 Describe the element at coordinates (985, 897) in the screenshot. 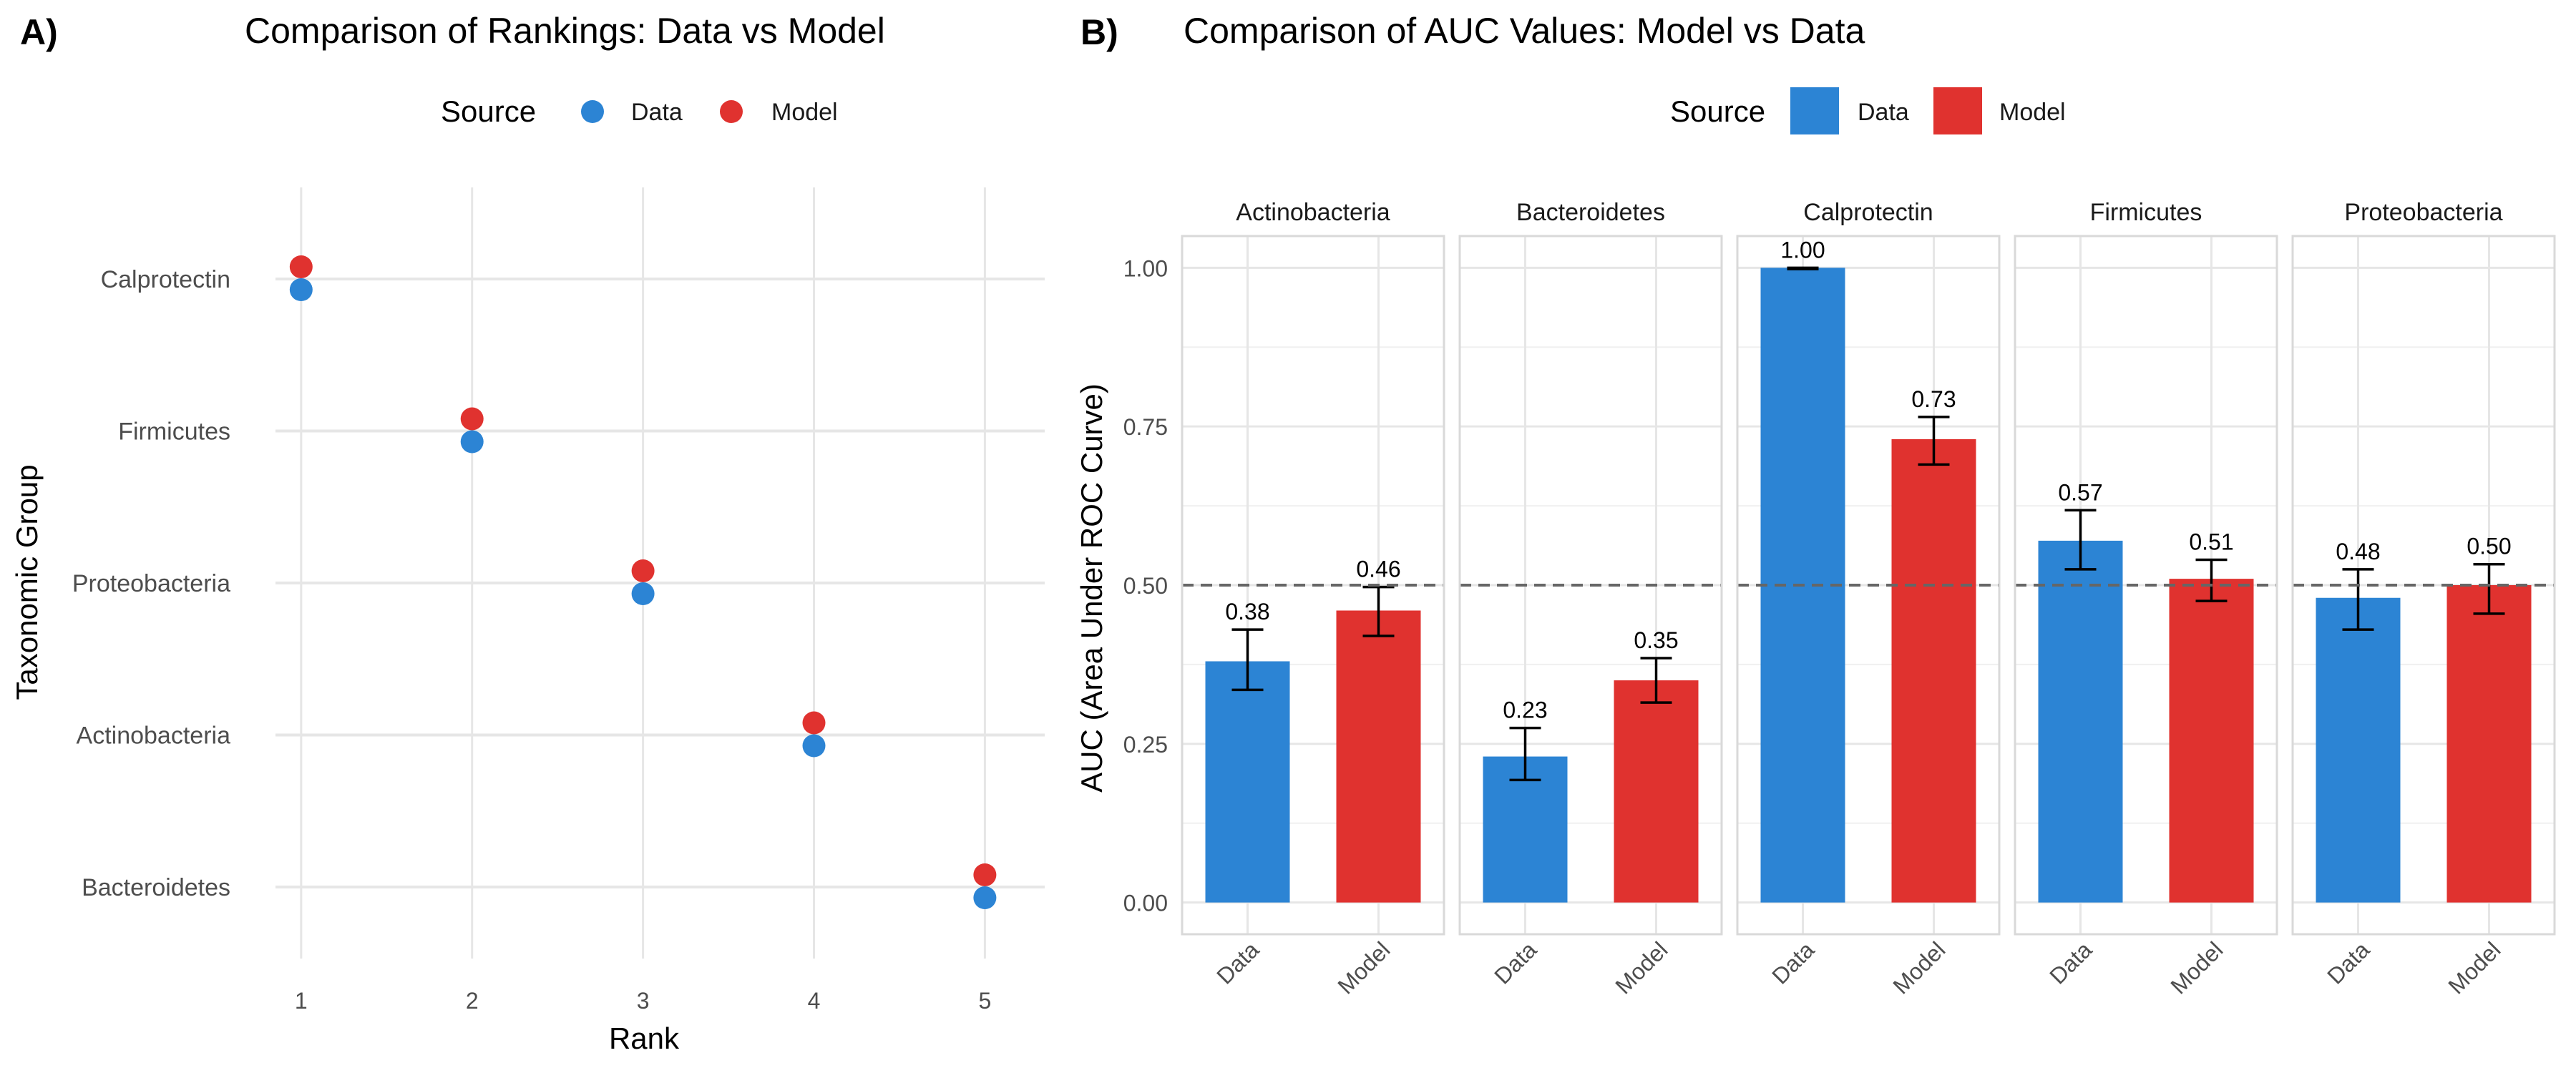

I see `ranking-point-data-bacteroidetes` at that location.